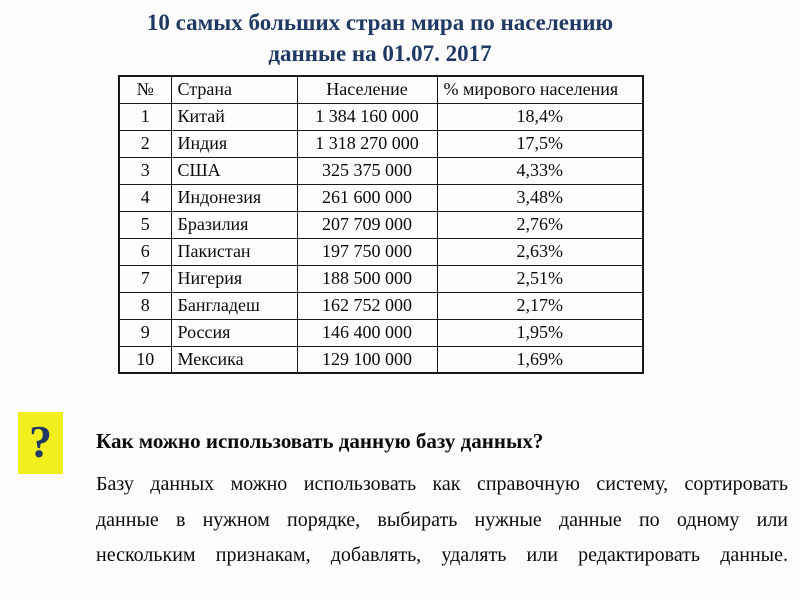  Describe the element at coordinates (540, 359) in the screenshot. I see `cell-share: 1,69%` at that location.